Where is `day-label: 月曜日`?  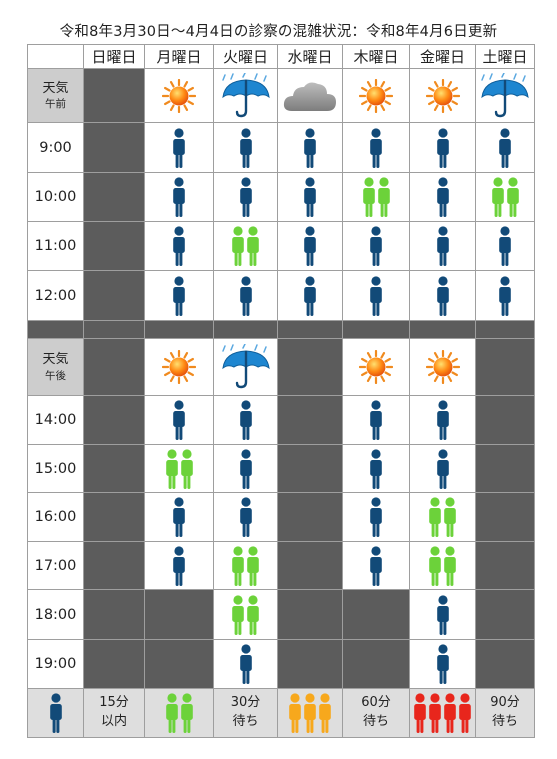 day-label: 月曜日 is located at coordinates (179, 57).